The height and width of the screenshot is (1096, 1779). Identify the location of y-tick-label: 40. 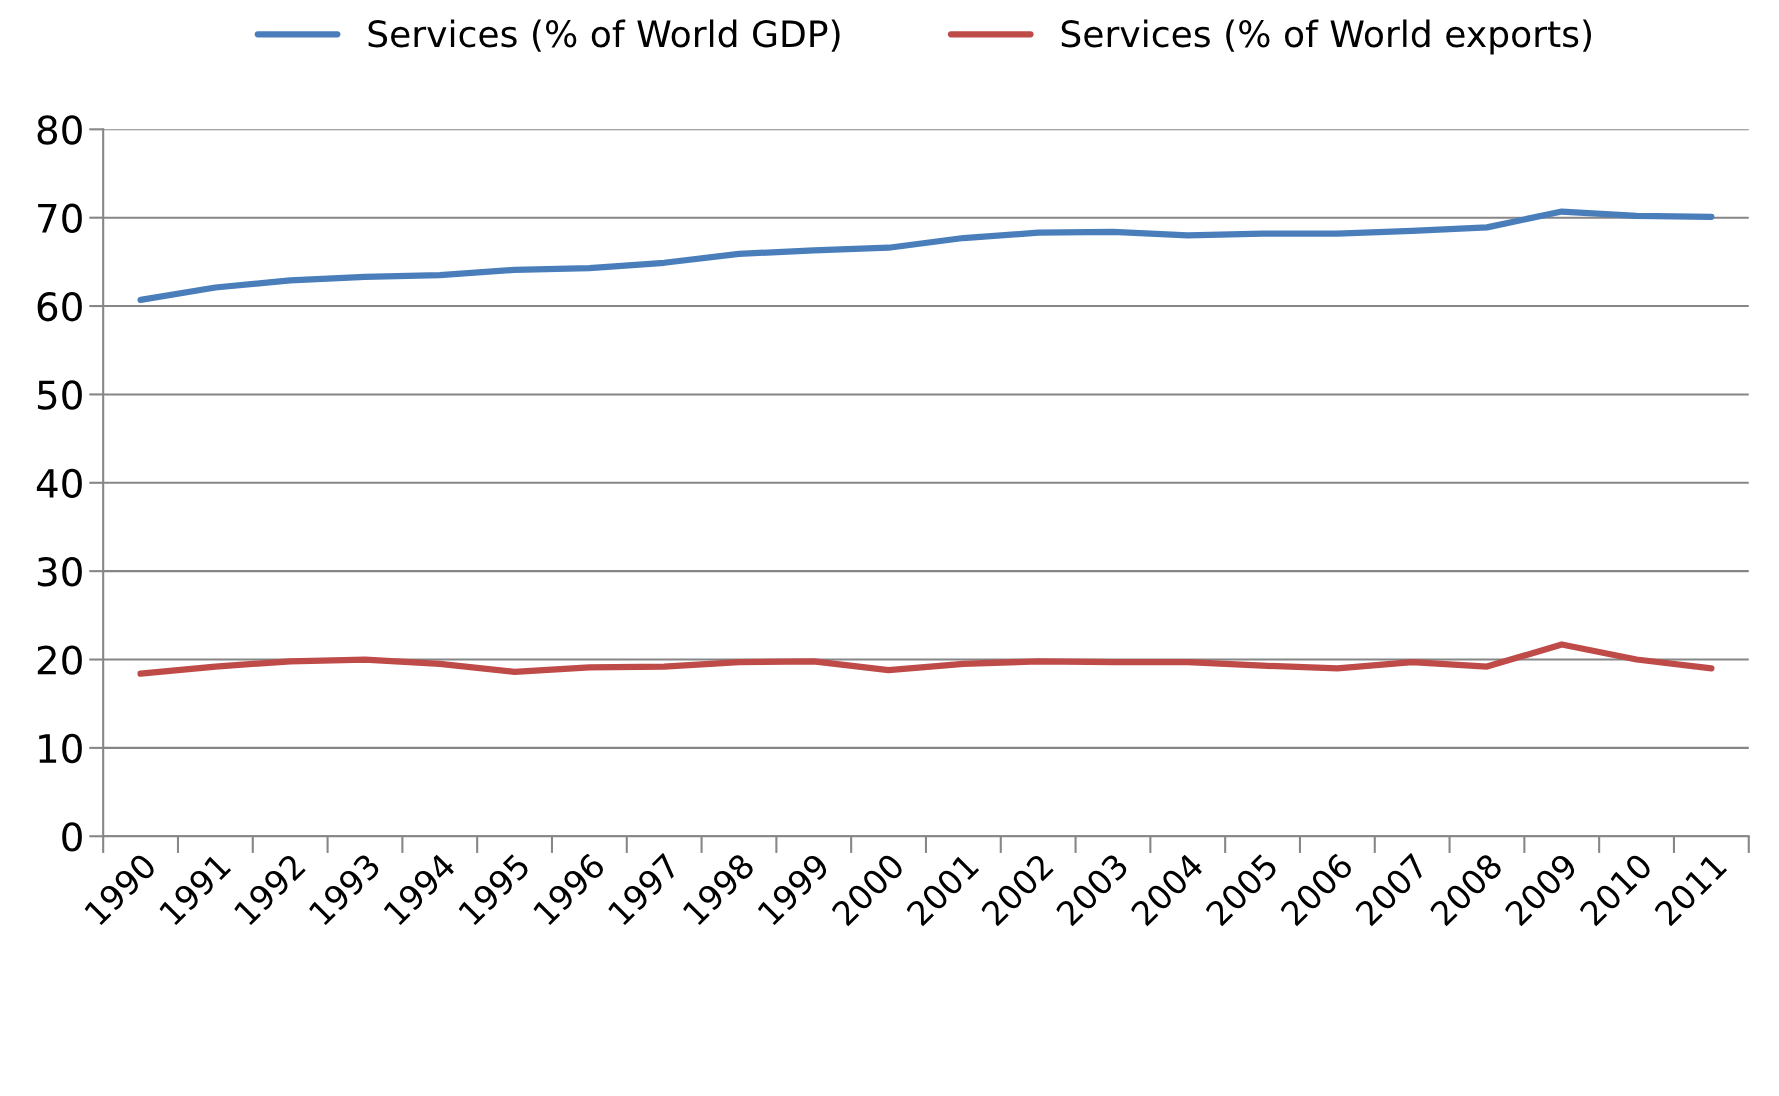
(59, 483).